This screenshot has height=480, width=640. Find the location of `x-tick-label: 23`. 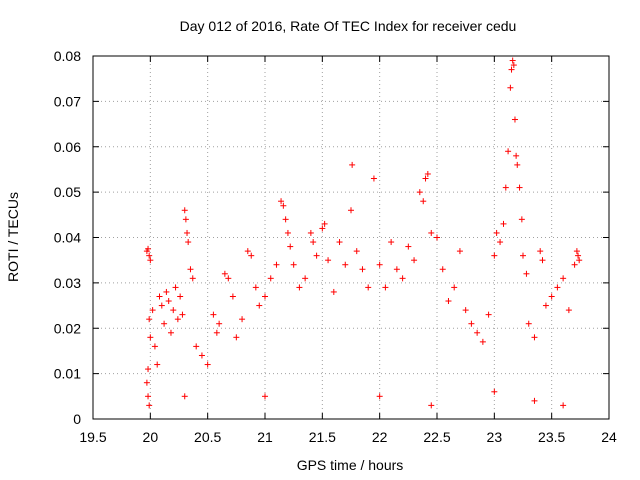

x-tick-label: 23 is located at coordinates (495, 437).